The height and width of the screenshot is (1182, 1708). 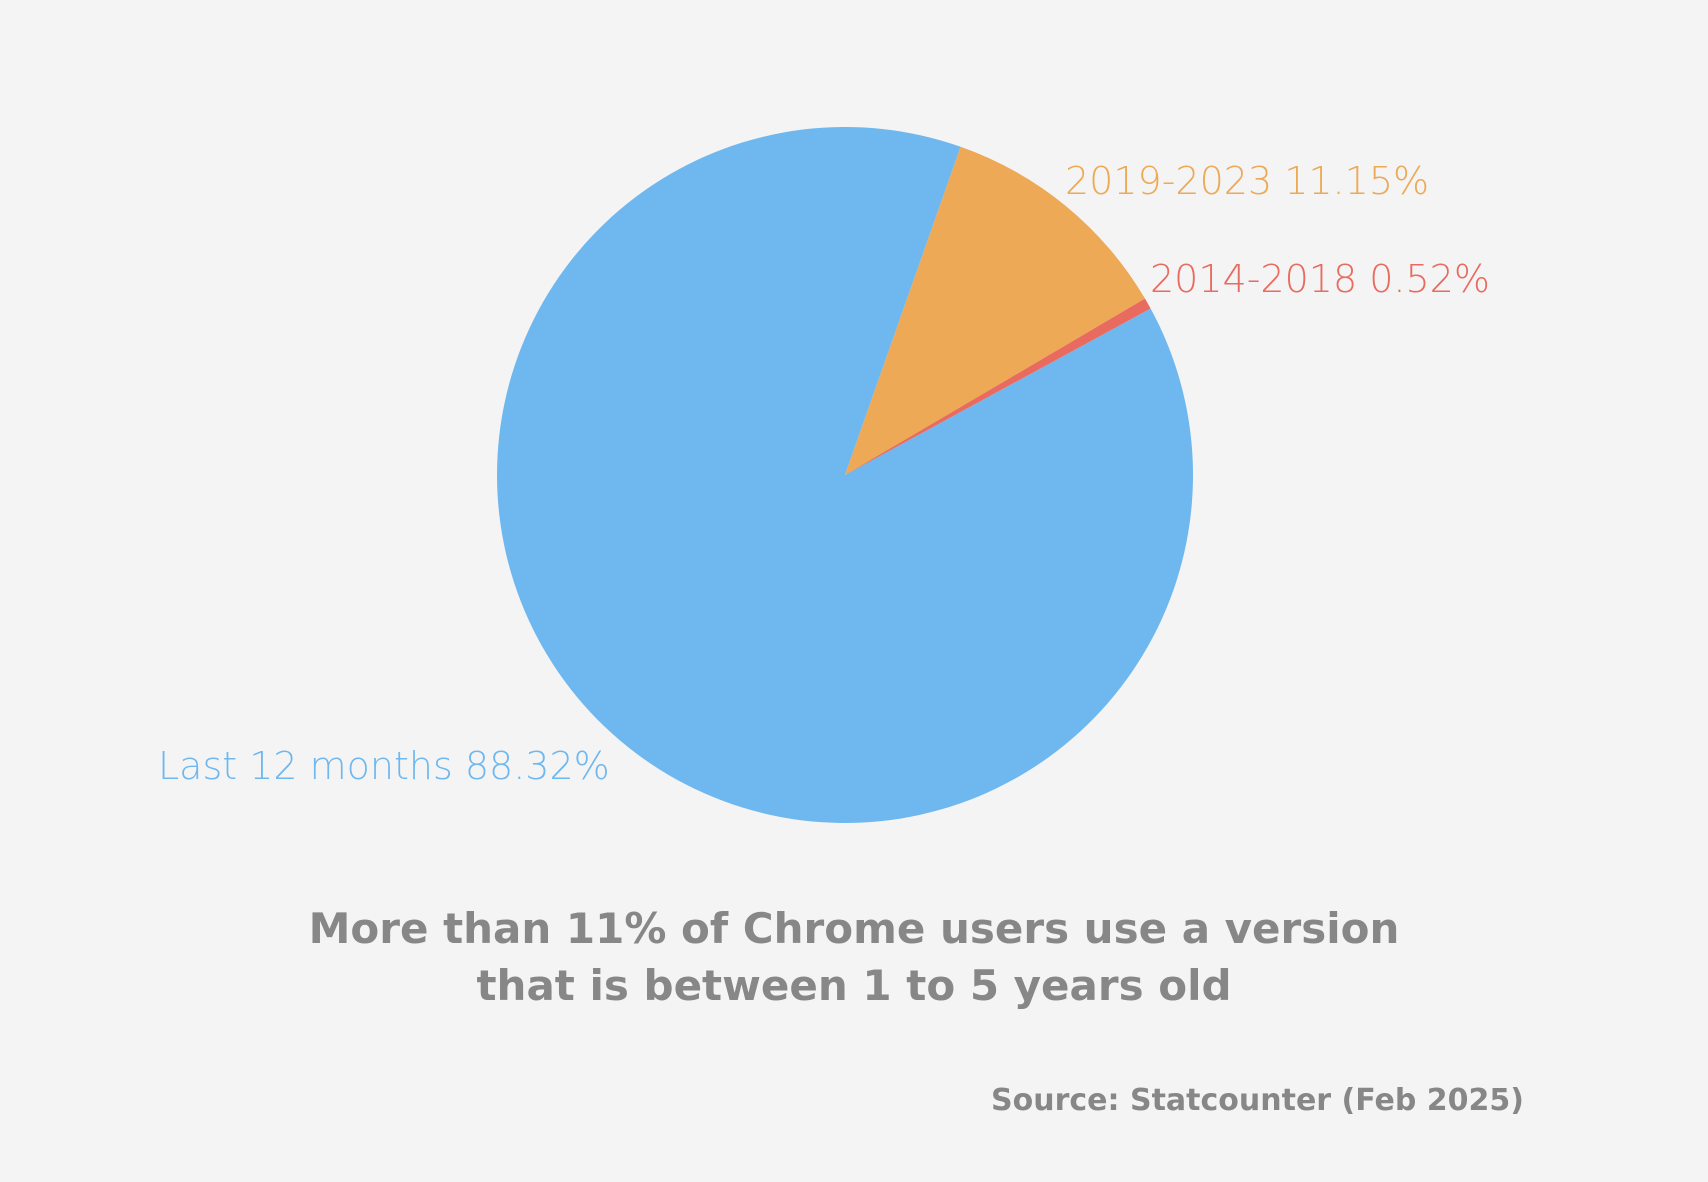 What do you see at coordinates (998, 386) in the screenshot?
I see `pie-slice-2014-2018` at bounding box center [998, 386].